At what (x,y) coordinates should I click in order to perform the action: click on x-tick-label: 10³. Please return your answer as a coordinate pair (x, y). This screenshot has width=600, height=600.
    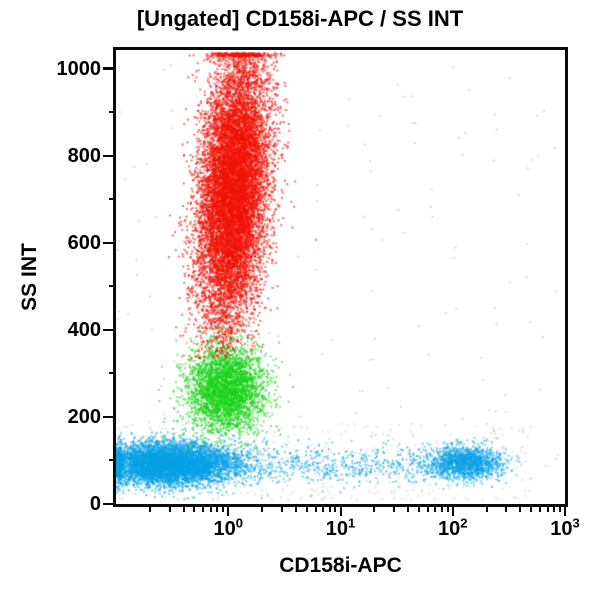
    Looking at the image, I should click on (565, 527).